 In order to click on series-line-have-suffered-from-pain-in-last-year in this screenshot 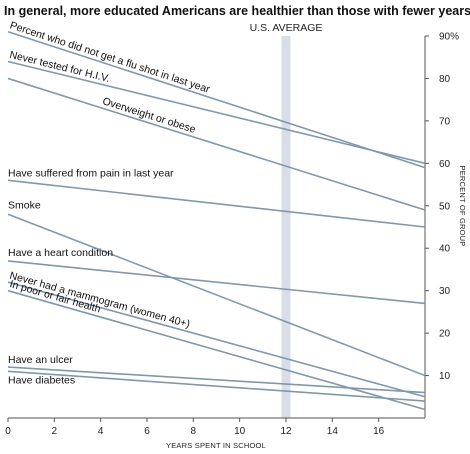, I will do `click(216, 203)`.